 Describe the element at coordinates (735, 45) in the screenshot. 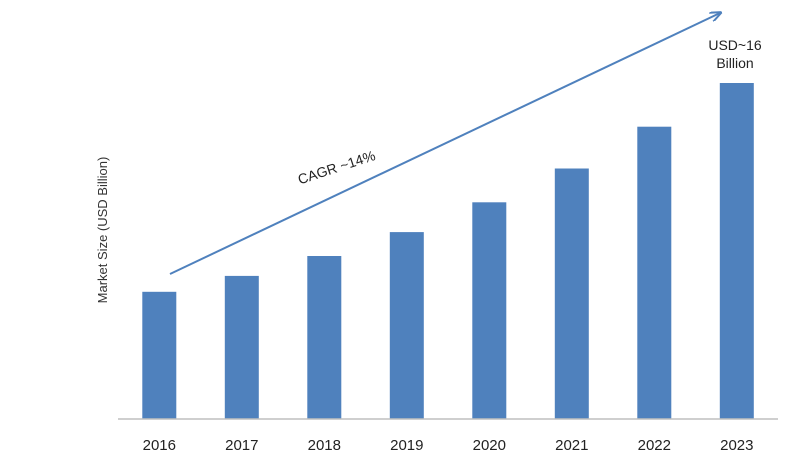

I see `end-value-annotation-line1: USD~16` at that location.